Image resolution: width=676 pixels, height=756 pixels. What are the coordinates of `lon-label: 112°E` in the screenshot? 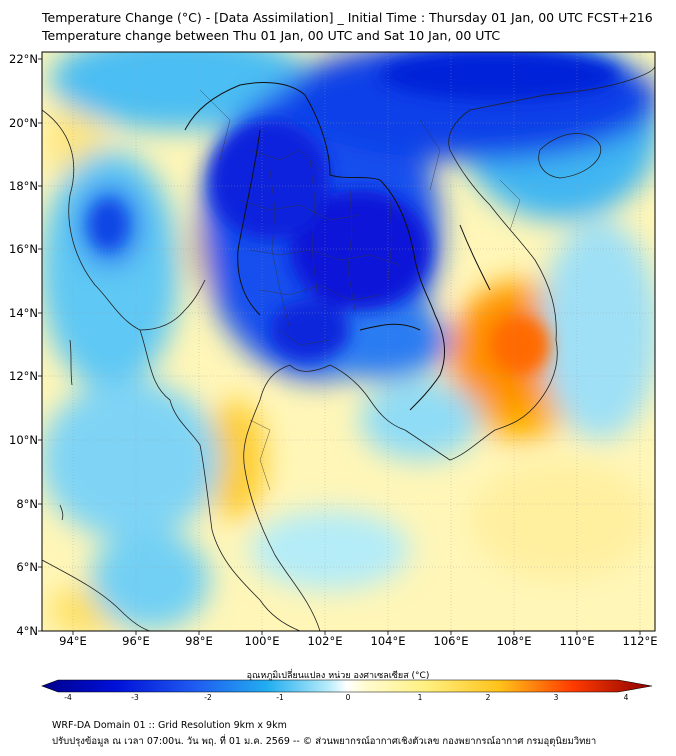 It's located at (640, 641).